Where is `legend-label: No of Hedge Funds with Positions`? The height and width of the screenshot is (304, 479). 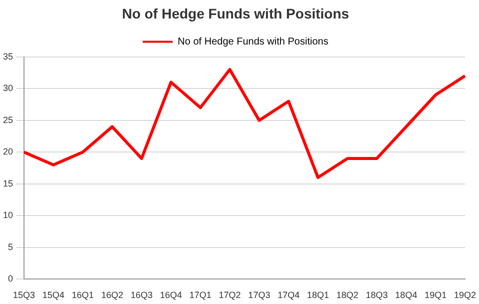
legend-label: No of Hedge Funds with Positions is located at coordinates (253, 42).